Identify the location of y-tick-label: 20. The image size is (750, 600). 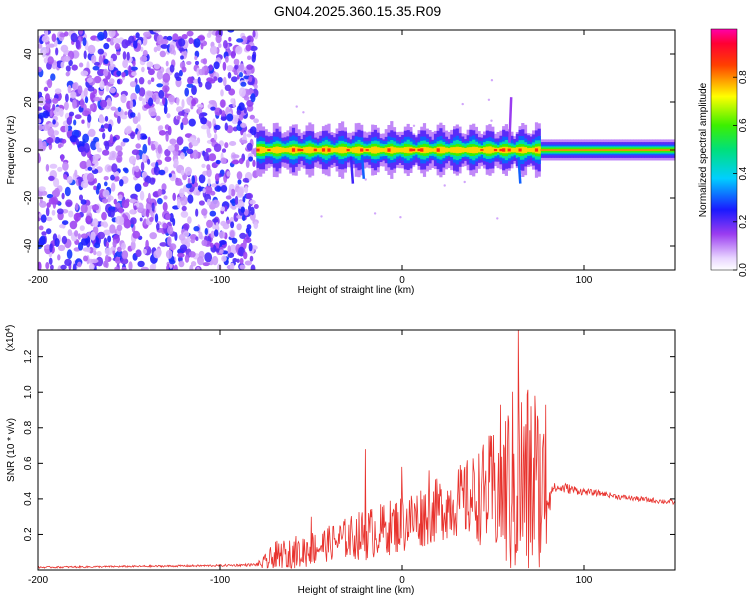
(28, 102).